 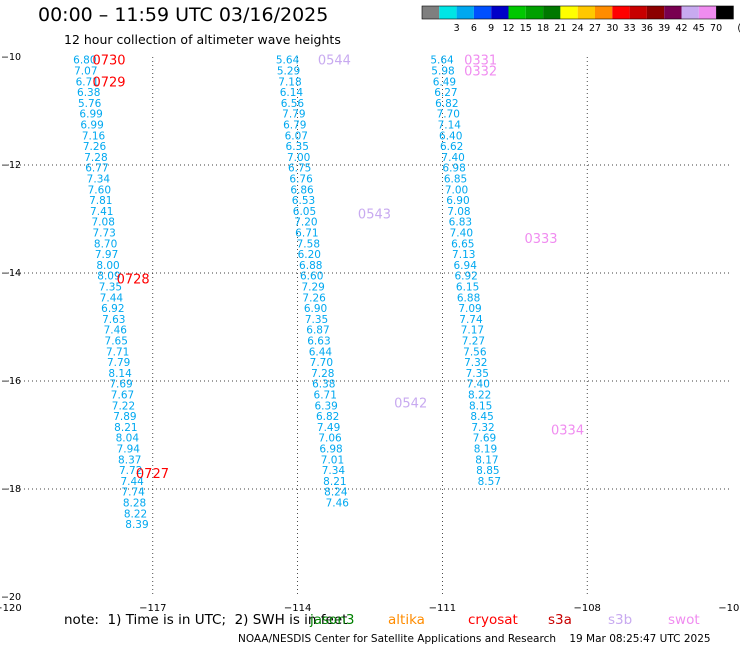 What do you see at coordinates (480, 72) in the screenshot?
I see `pass-time-label: 0332` at bounding box center [480, 72].